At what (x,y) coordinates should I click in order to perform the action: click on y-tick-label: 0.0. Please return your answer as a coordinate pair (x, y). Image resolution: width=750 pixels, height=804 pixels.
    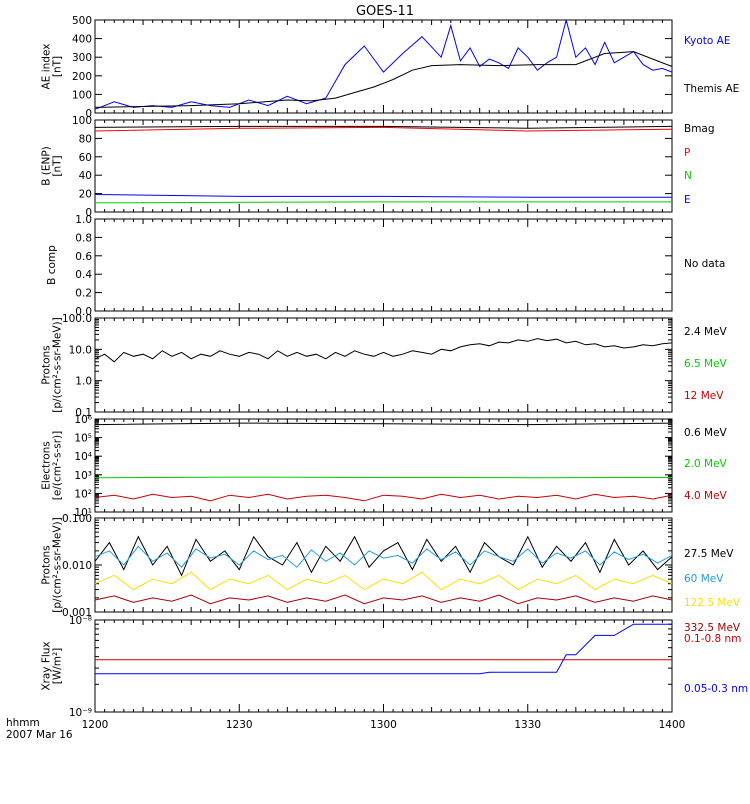
    Looking at the image, I should click on (83, 312).